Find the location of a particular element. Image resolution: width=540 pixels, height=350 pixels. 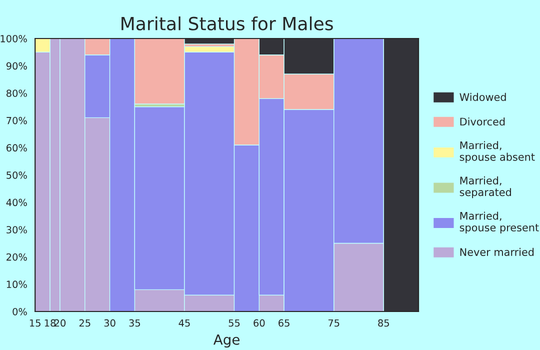

y-tick-label: 50% is located at coordinates (16, 175).